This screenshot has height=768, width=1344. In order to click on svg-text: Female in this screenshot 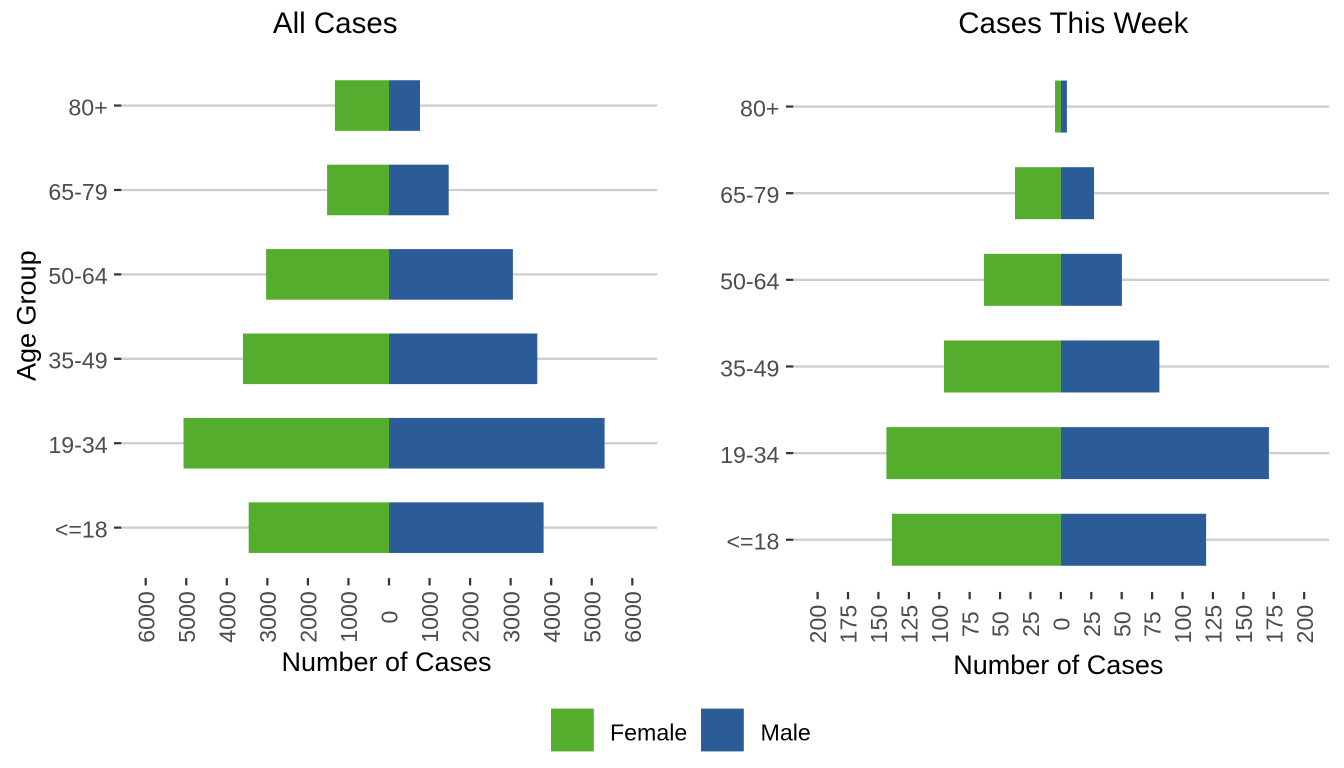, I will do `click(648, 733)`.